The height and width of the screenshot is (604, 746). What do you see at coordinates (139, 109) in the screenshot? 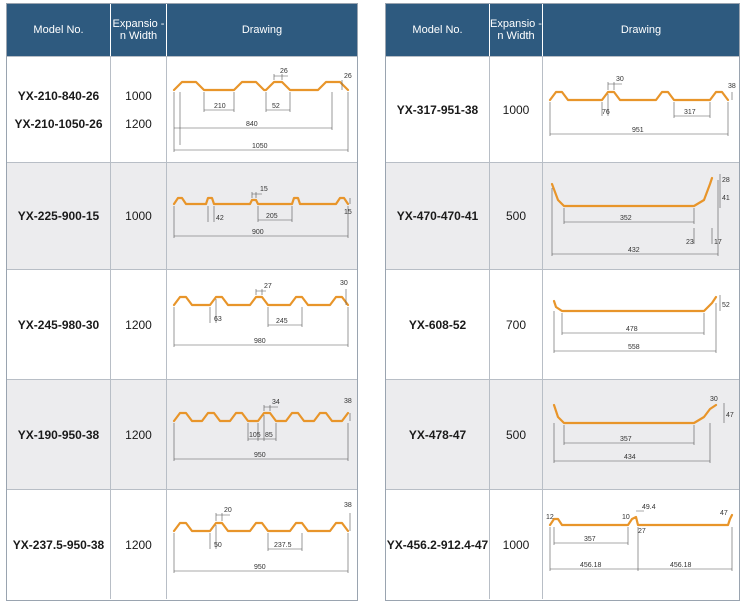
I see `width-cell: 1000 1200` at bounding box center [139, 109].